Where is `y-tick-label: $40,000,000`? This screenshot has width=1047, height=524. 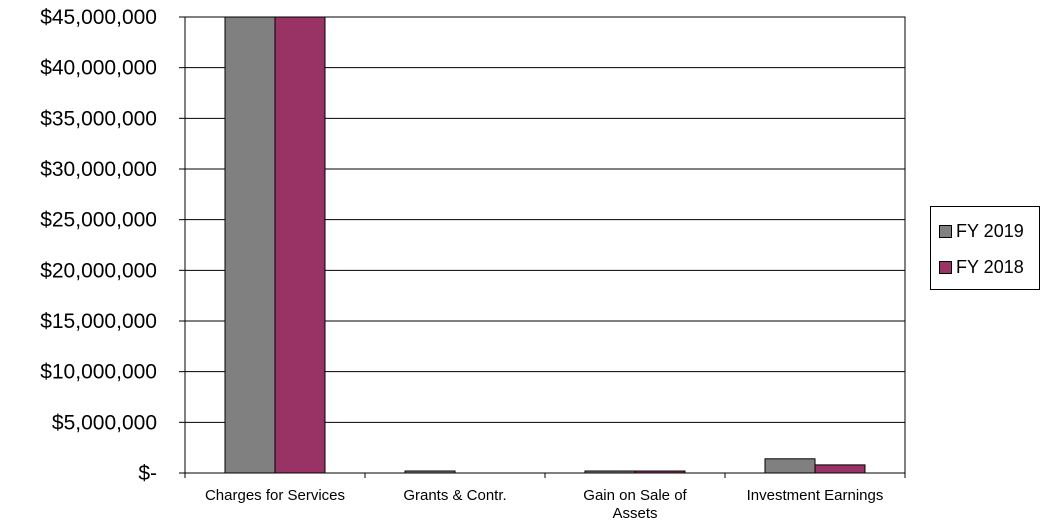 y-tick-label: $40,000,000 is located at coordinates (98, 68).